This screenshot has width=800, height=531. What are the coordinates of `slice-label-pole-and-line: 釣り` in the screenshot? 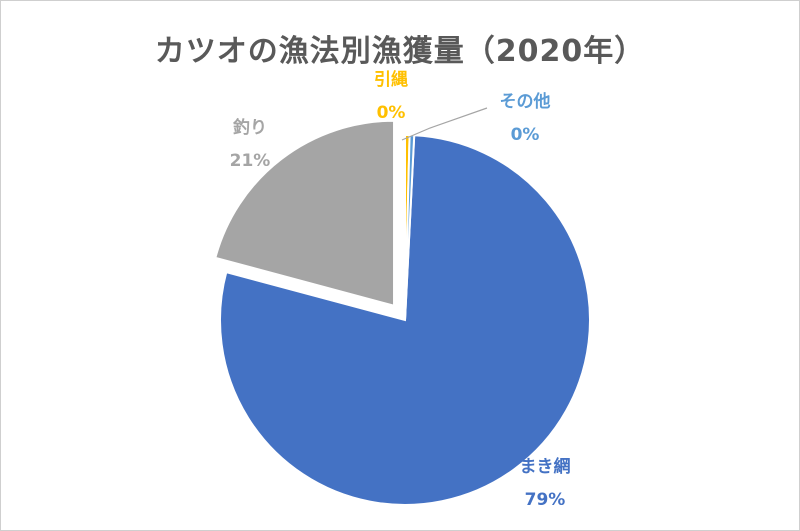 It's located at (250, 127).